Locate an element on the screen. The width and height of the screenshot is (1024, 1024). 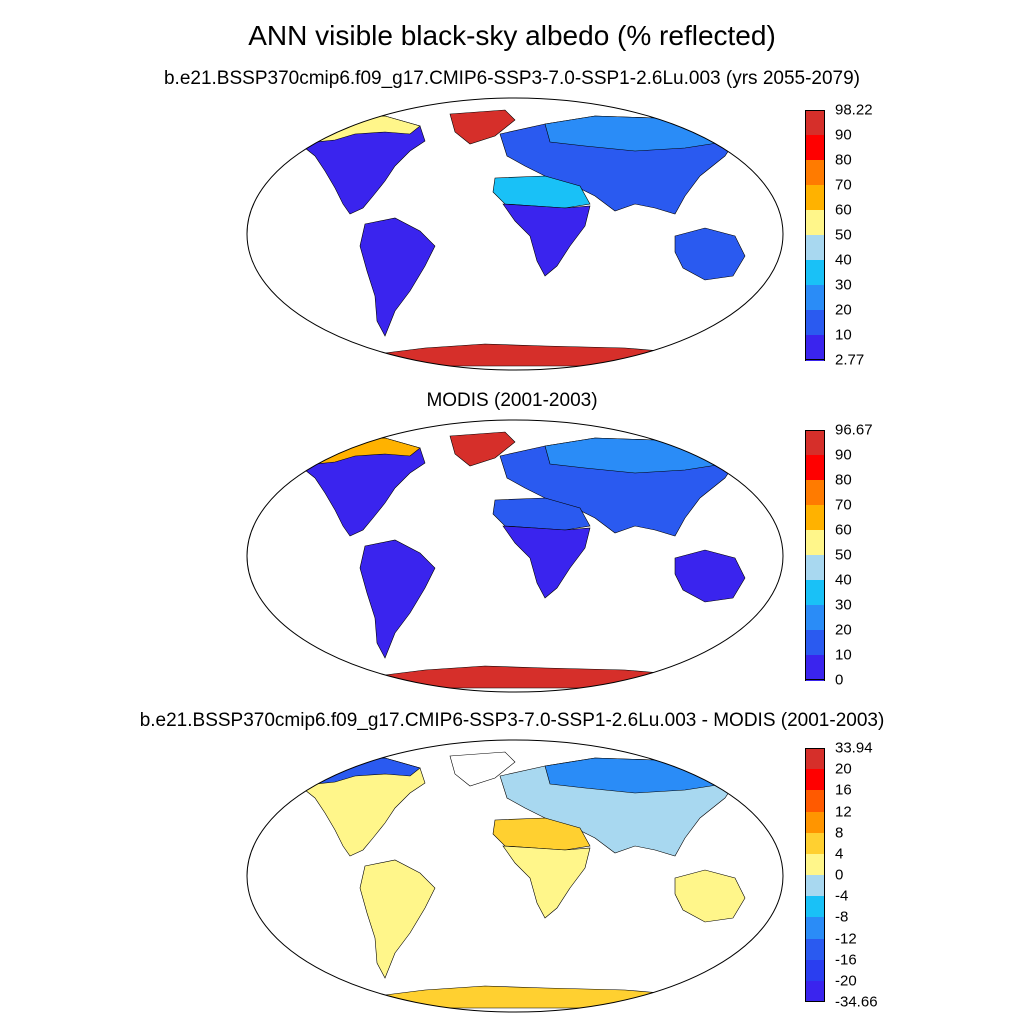
colorbar-label: 8 is located at coordinates (839, 833).